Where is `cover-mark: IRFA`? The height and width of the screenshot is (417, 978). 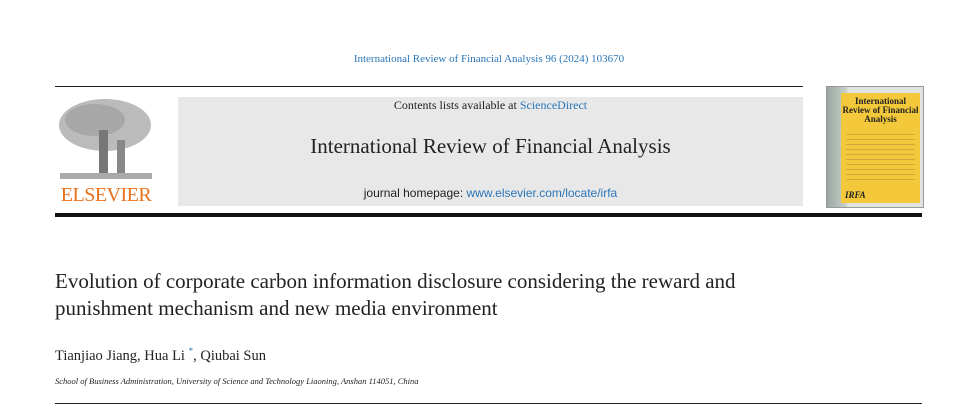 cover-mark: IRFA is located at coordinates (855, 195).